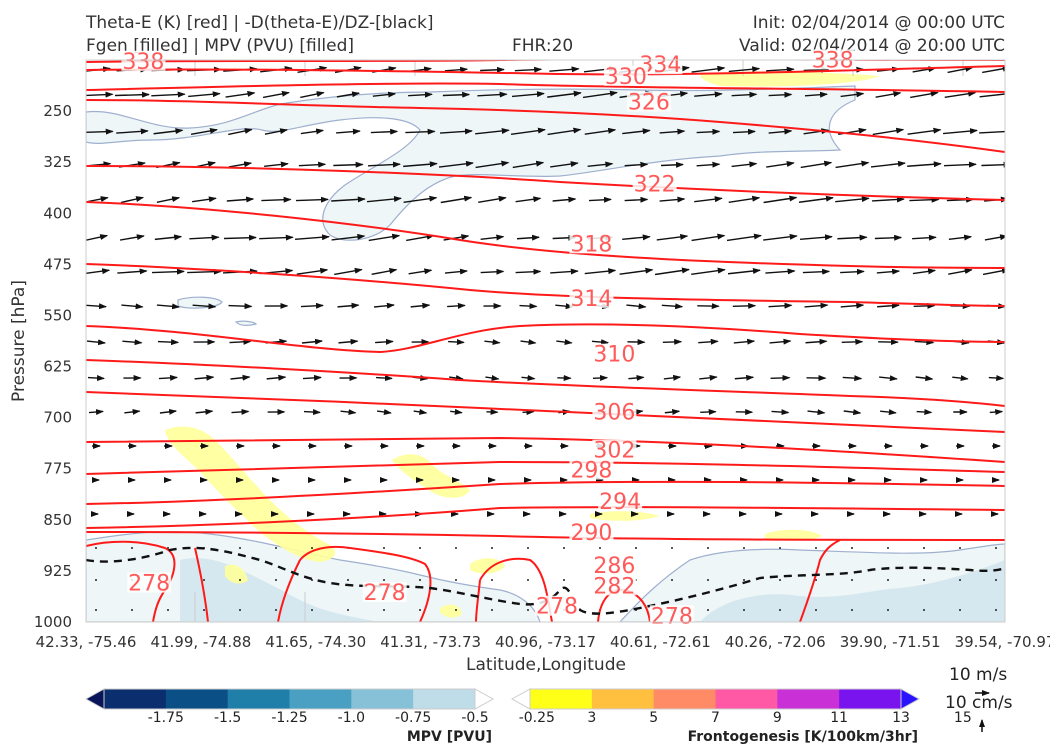  Describe the element at coordinates (57, 111) in the screenshot. I see `y-tick-label: 250` at that location.